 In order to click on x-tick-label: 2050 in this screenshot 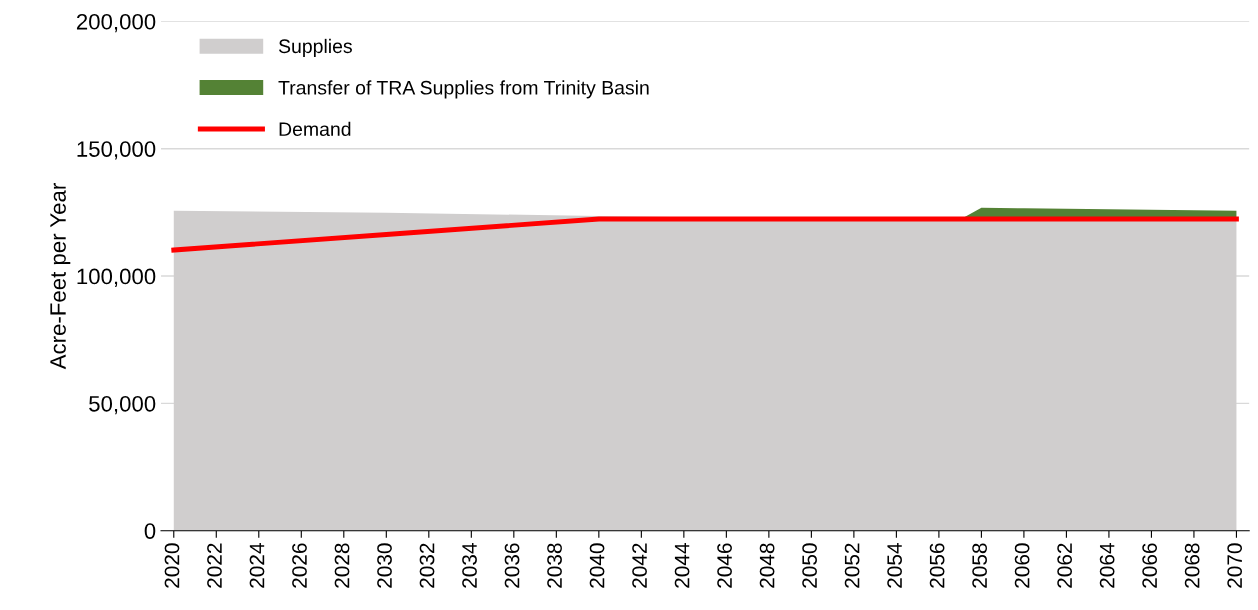, I will do `click(809, 565)`.